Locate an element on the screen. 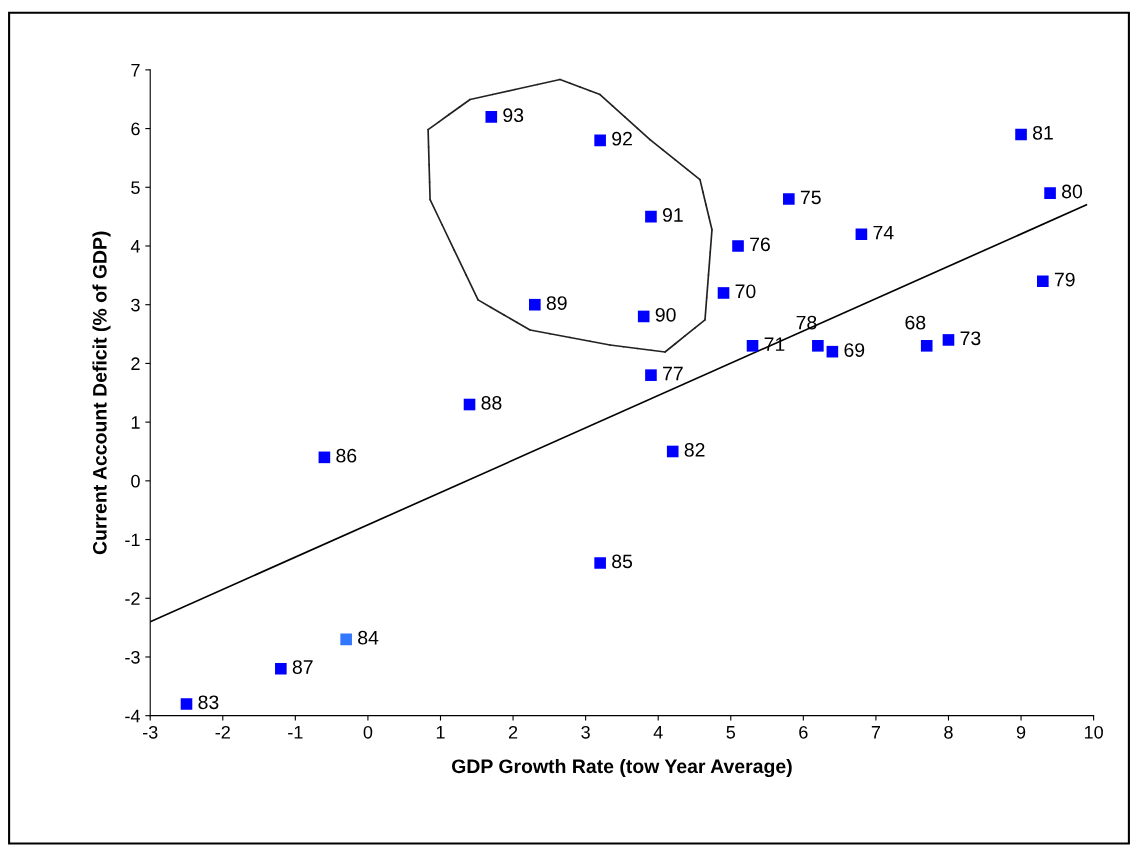  y-tick-label: 2 is located at coordinates (135, 363).